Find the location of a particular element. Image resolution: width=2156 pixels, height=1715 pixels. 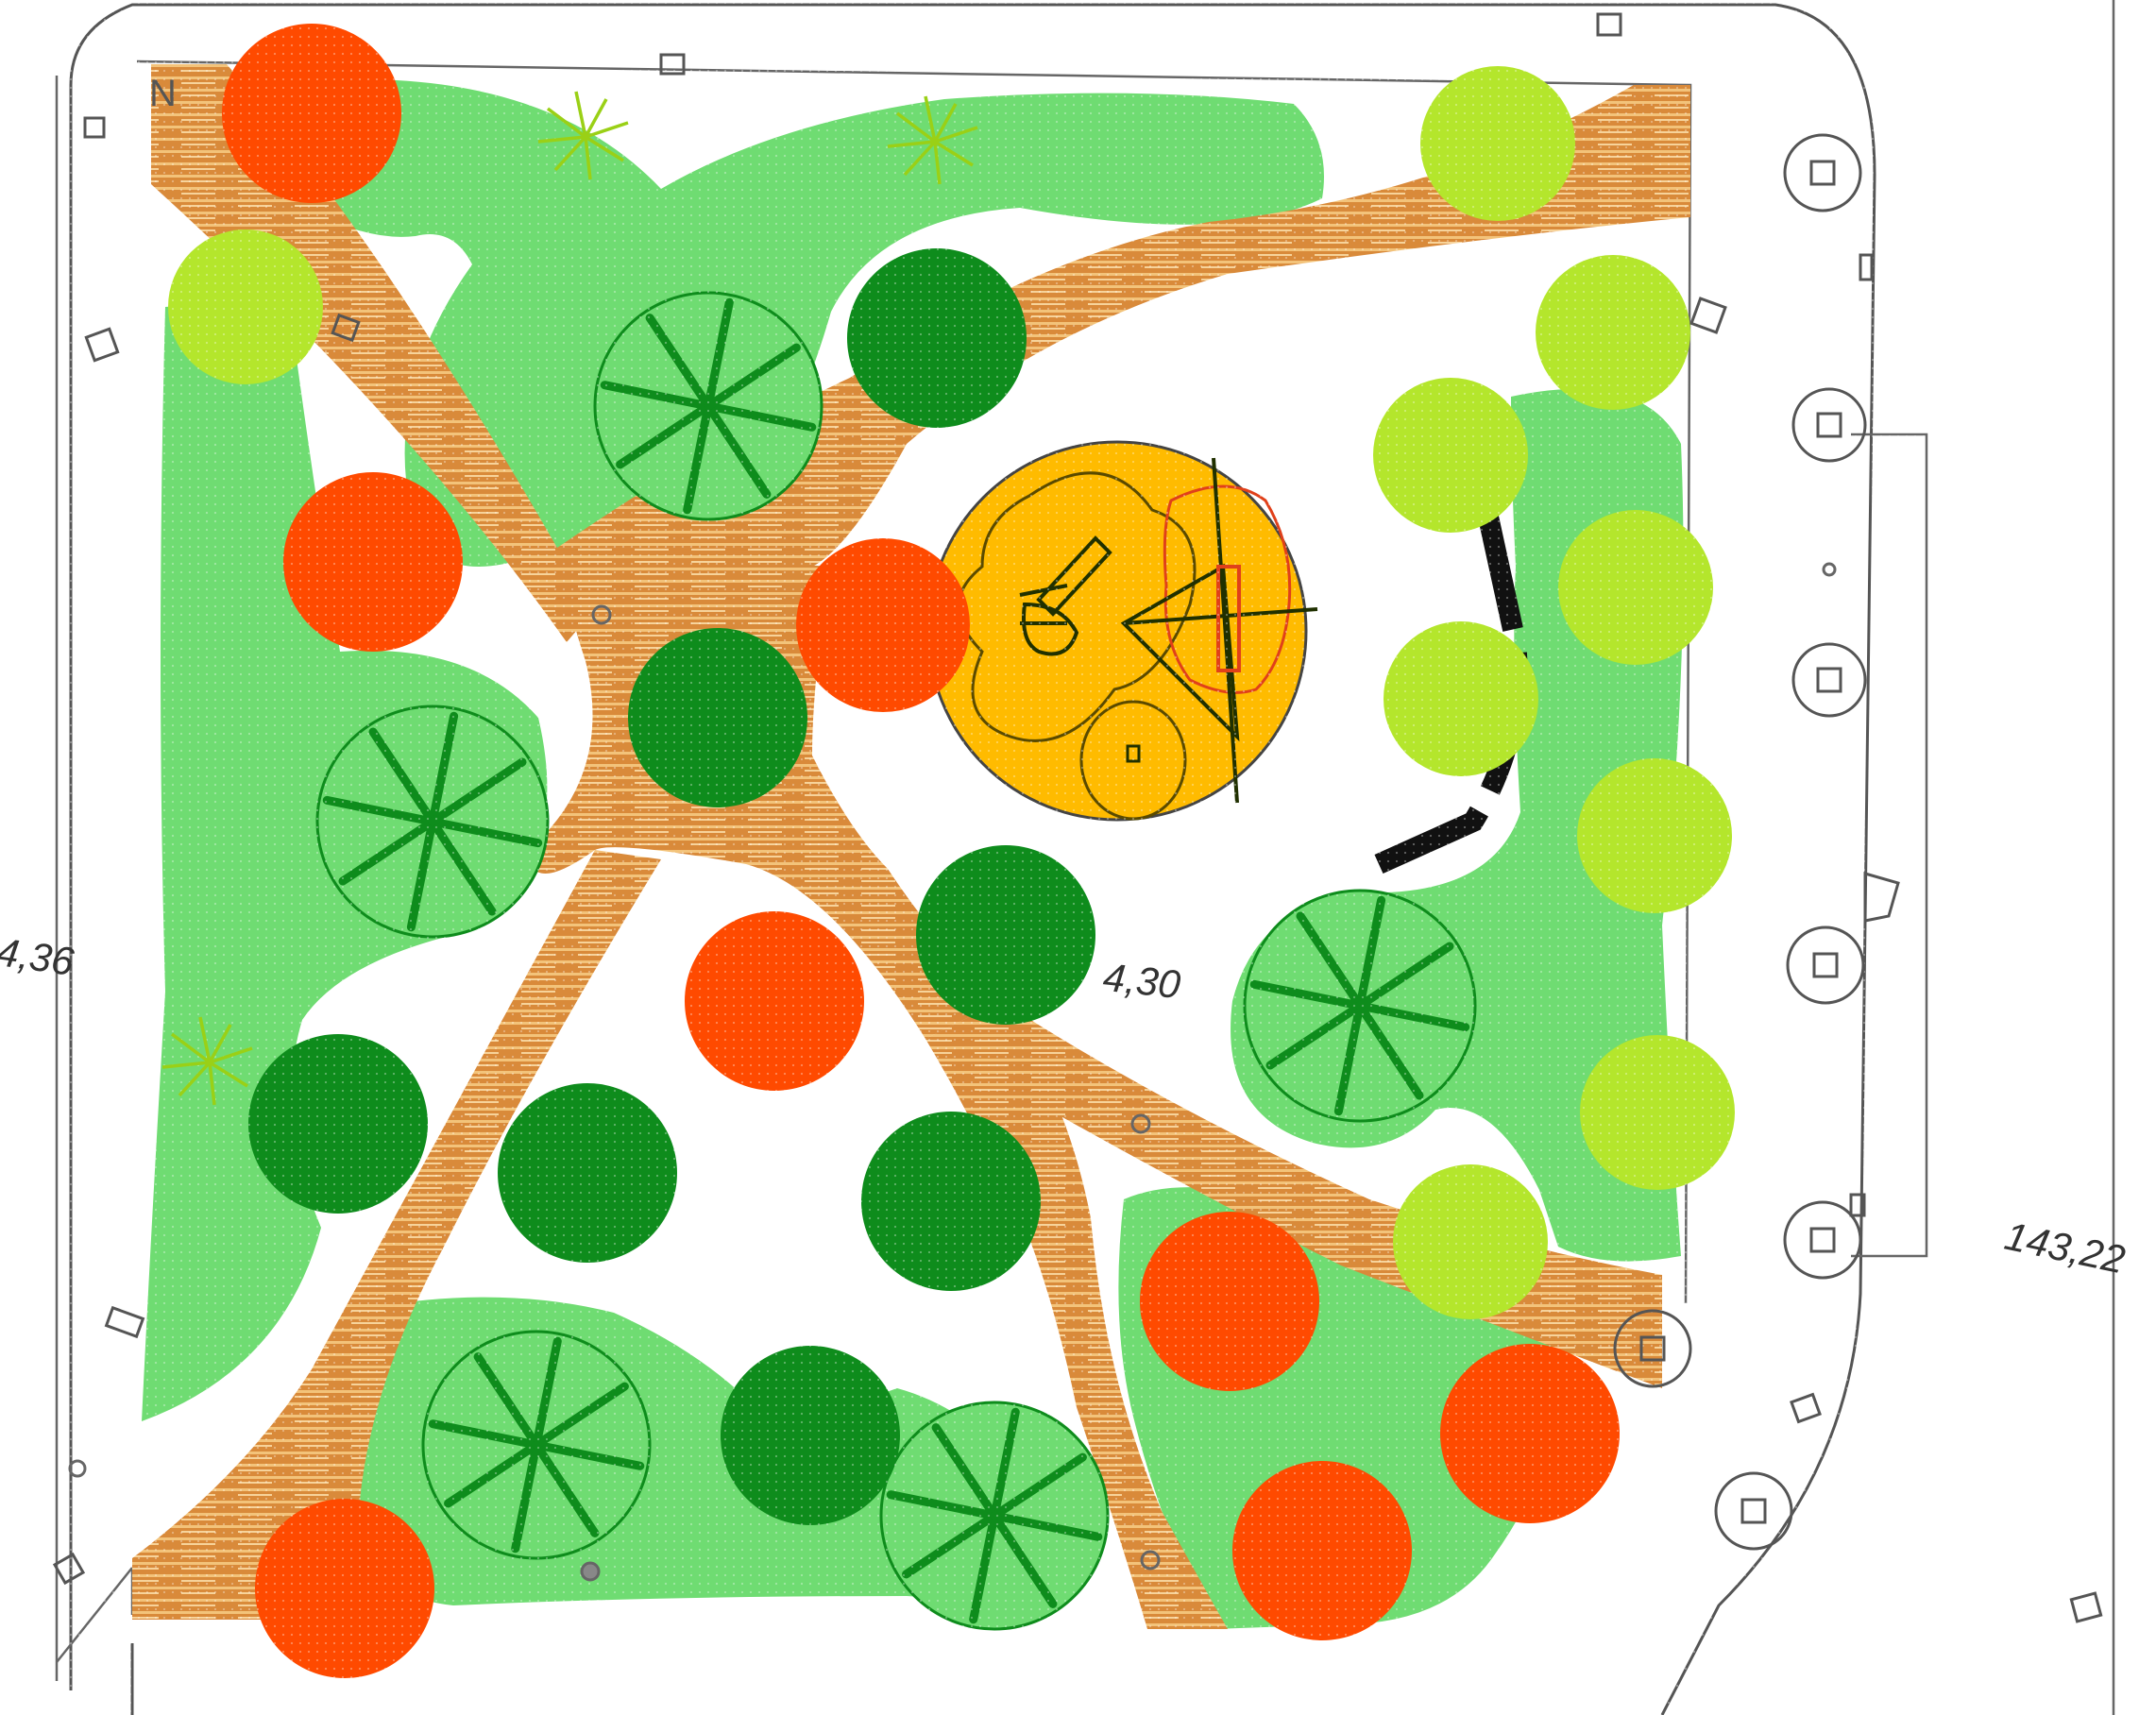

elevation-label-east: 143,22 is located at coordinates (2065, 1248).